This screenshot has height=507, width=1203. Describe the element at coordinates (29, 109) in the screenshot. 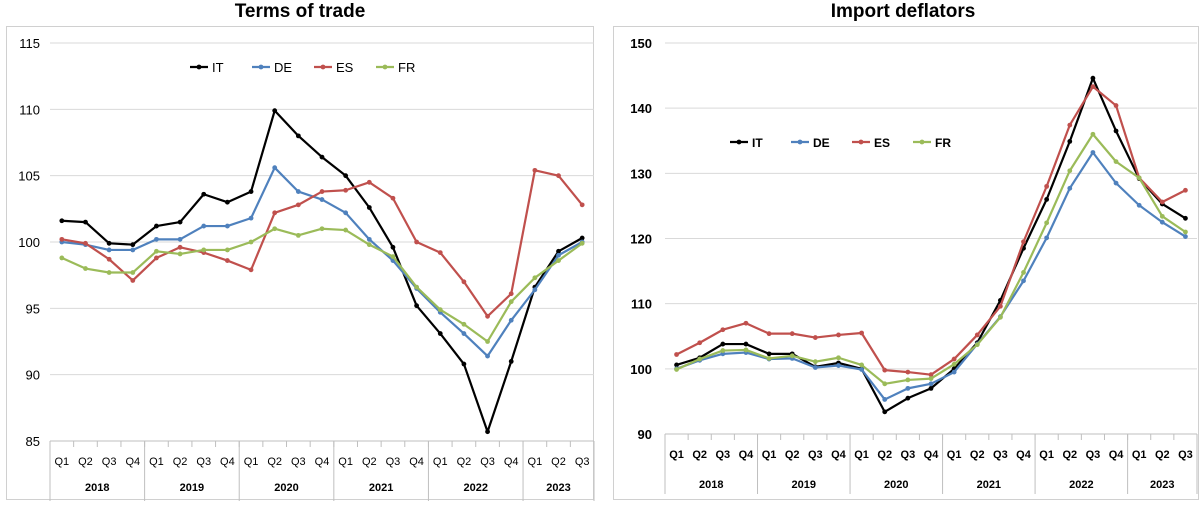

I see `y-tick-label: 110` at that location.